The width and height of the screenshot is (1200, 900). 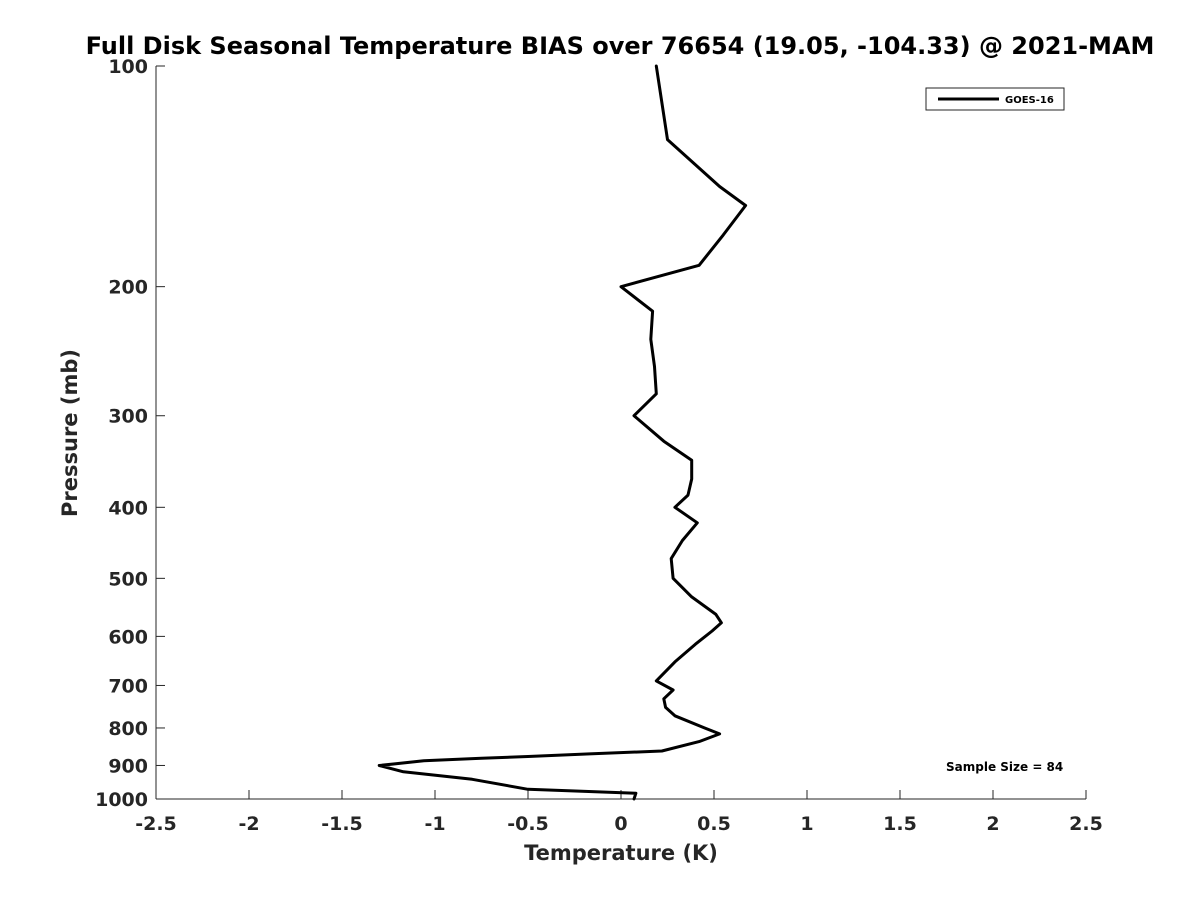 I want to click on y-tick-label: 700, so click(x=128, y=686).